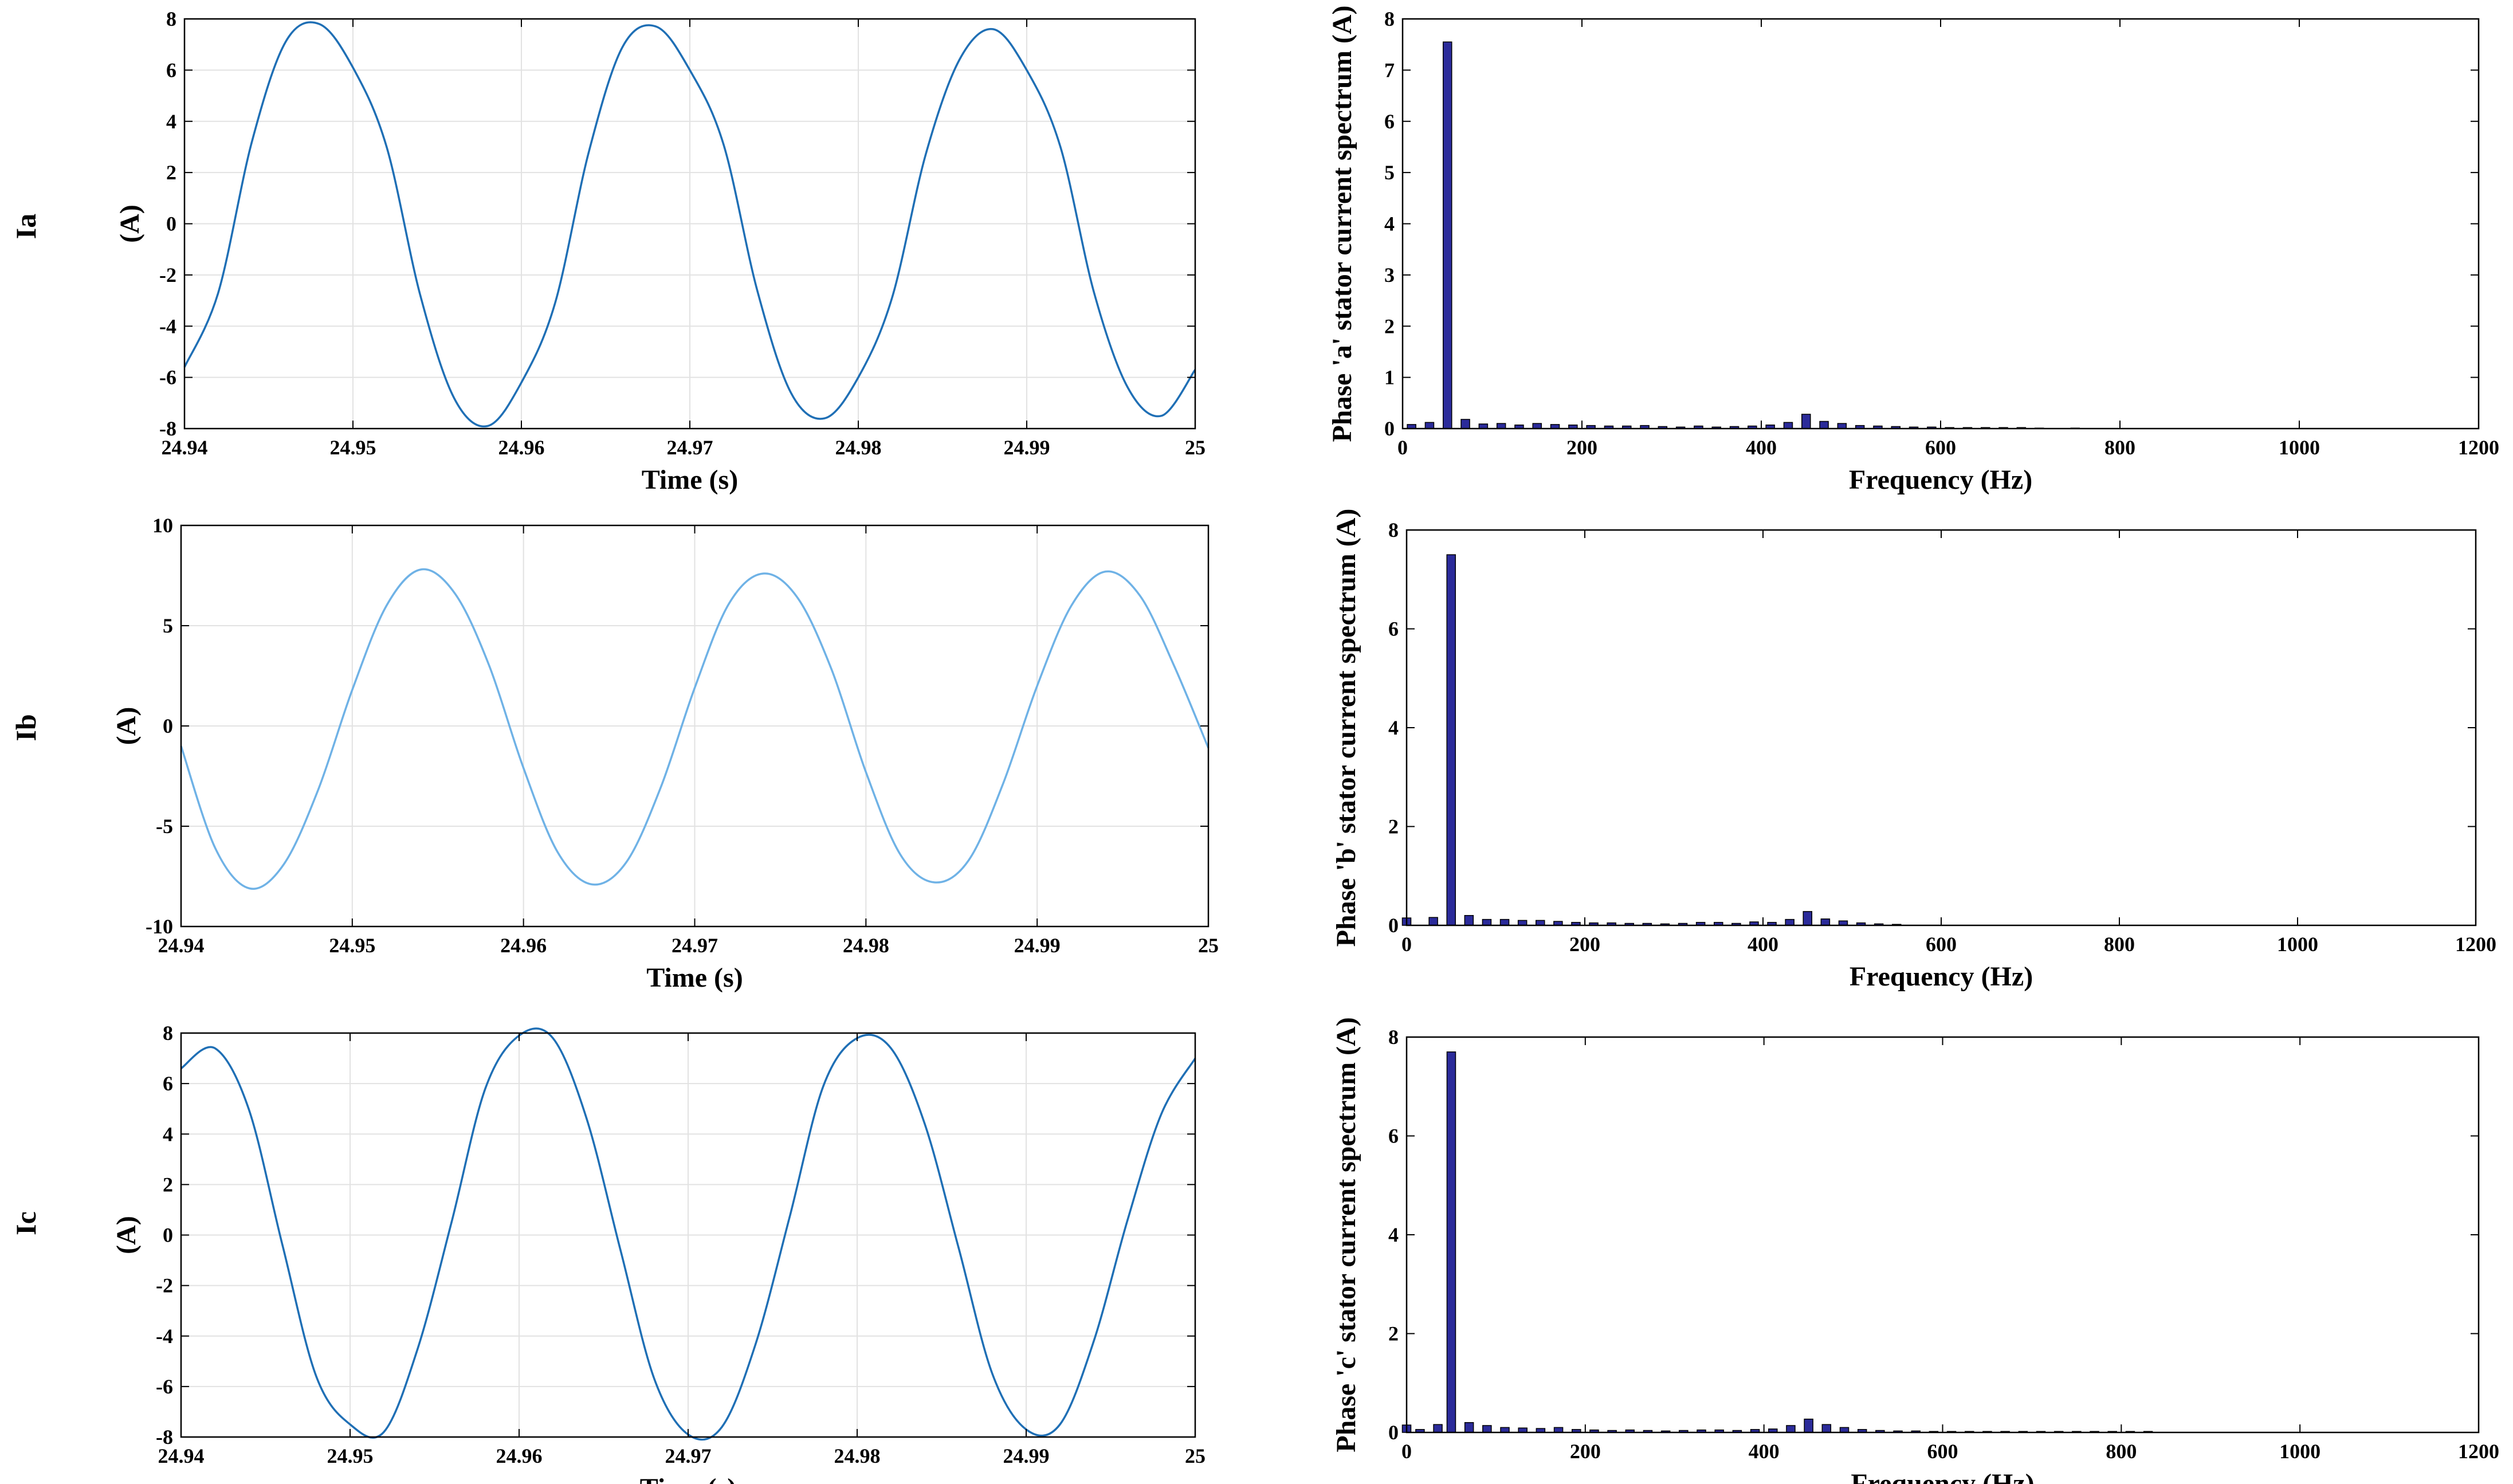 The image size is (2513, 1484). Describe the element at coordinates (1406, 1451) in the screenshot. I see `x-tick-label: 0` at that location.